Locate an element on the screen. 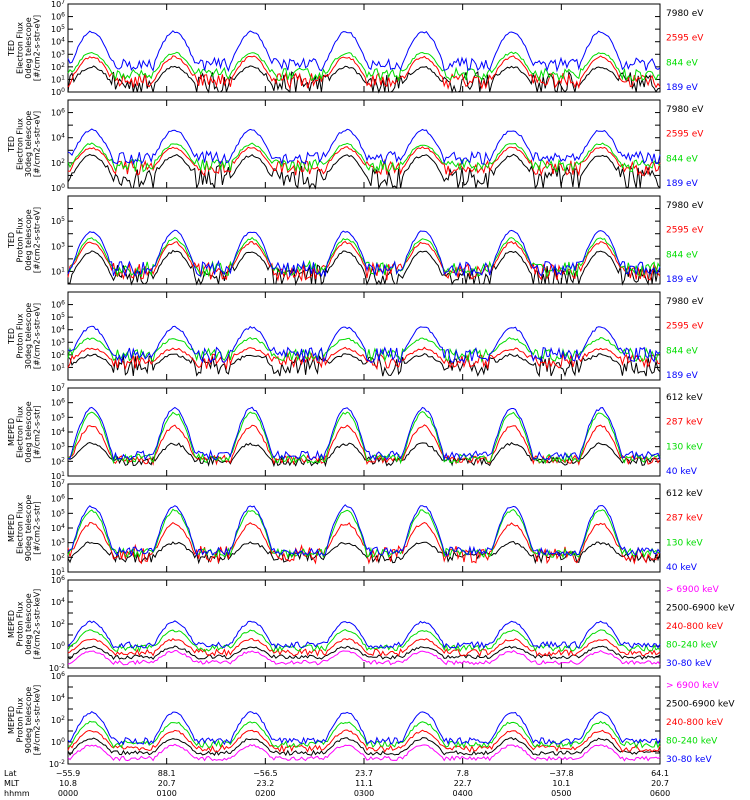 Image resolution: width=750 pixels, height=800 pixels. y-tick-label: 104 is located at coordinates (58, 698).